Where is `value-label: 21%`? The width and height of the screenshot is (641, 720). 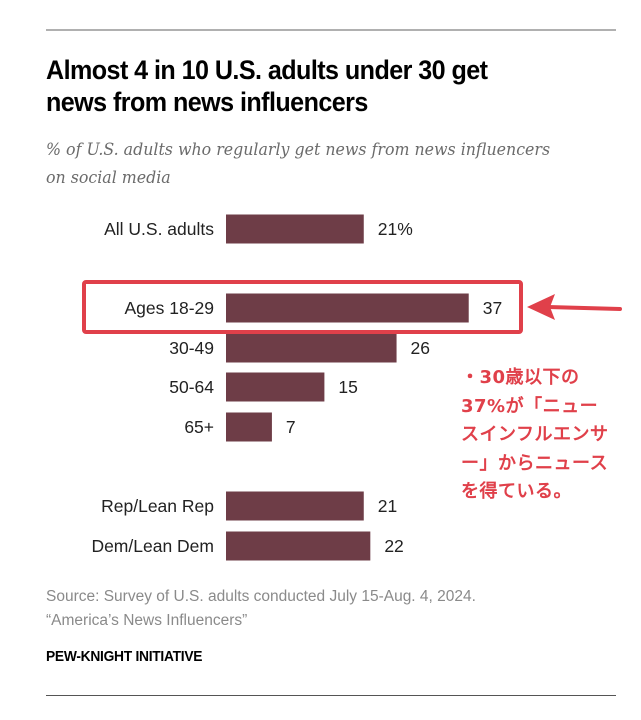
value-label: 21% is located at coordinates (395, 229).